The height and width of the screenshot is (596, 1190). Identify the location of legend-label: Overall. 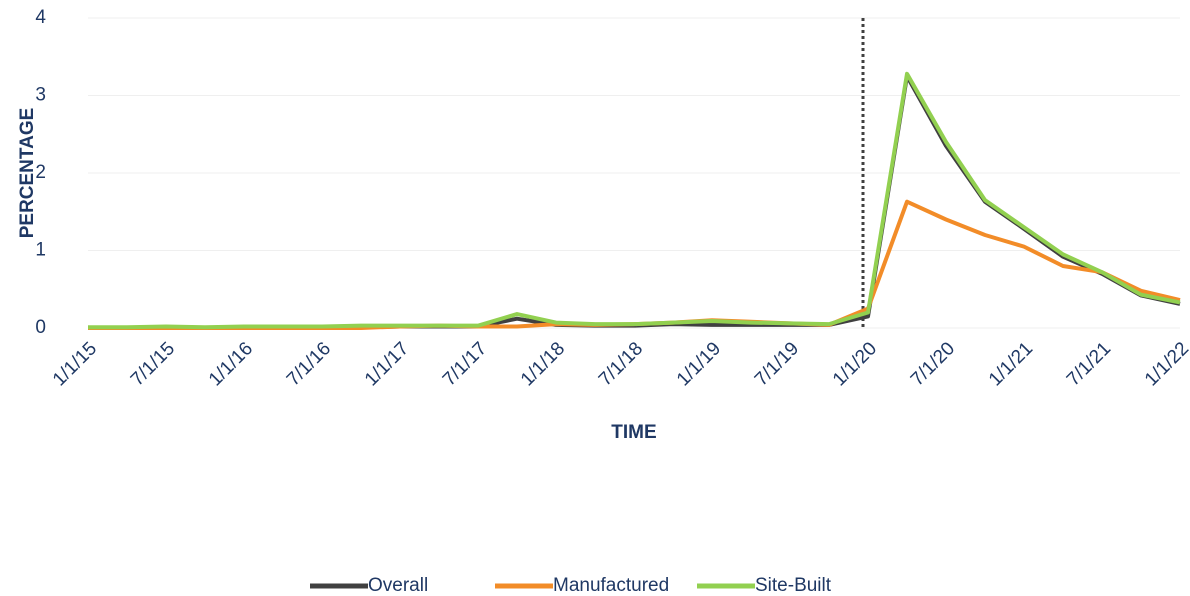
(398, 585).